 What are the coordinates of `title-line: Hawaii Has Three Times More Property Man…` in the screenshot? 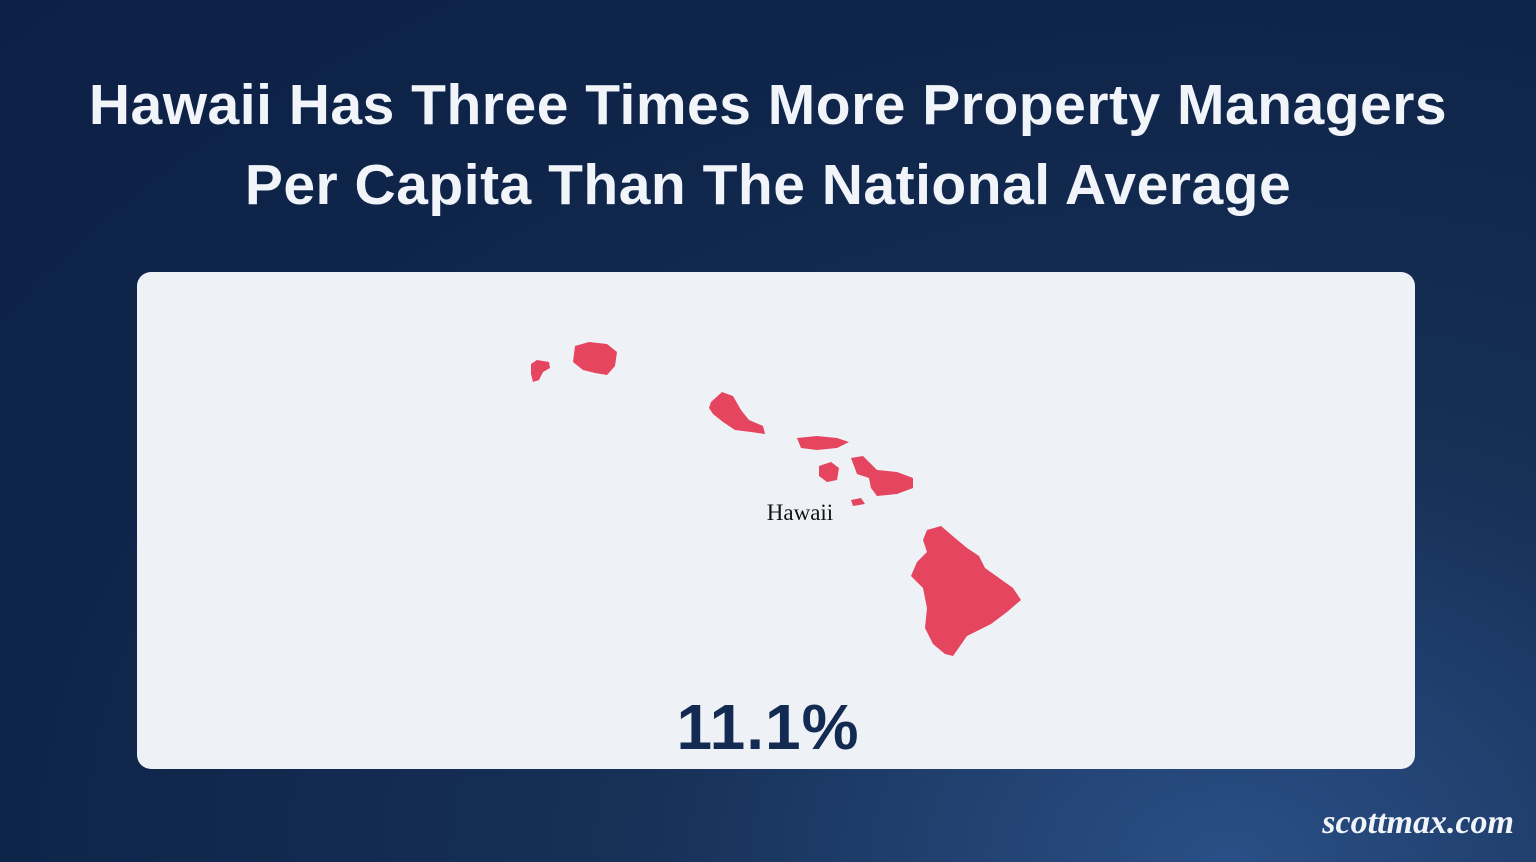 It's located at (768, 105).